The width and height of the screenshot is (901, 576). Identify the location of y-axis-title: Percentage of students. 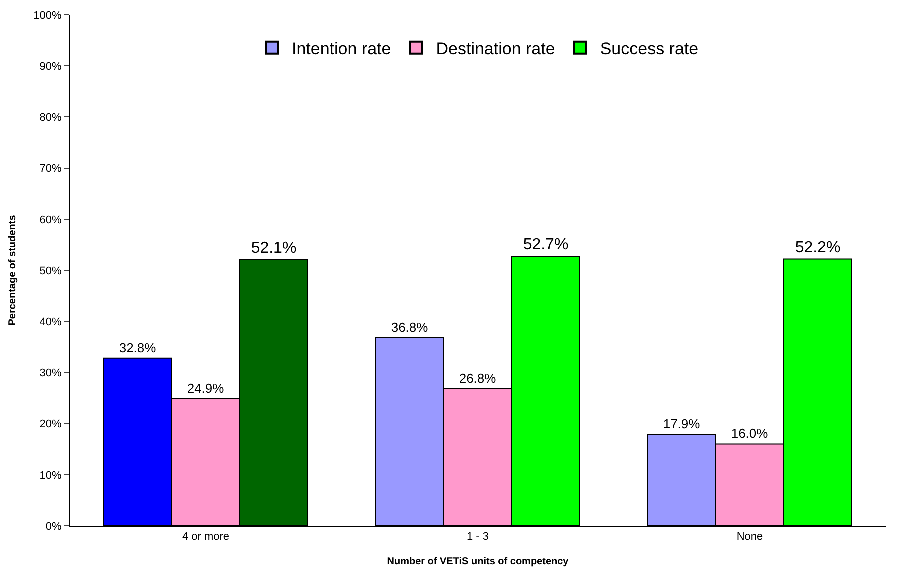
(13, 270).